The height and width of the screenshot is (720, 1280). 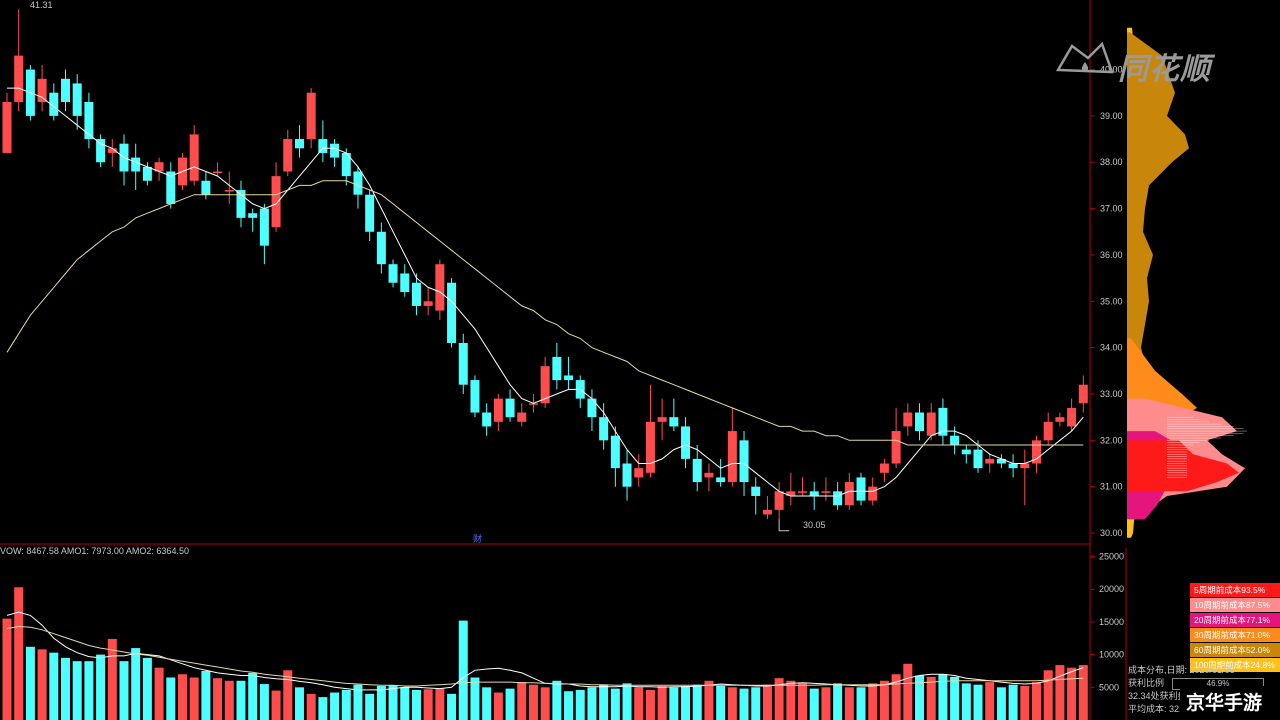 I want to click on volume-tick-label: 25000, so click(x=1111, y=557).